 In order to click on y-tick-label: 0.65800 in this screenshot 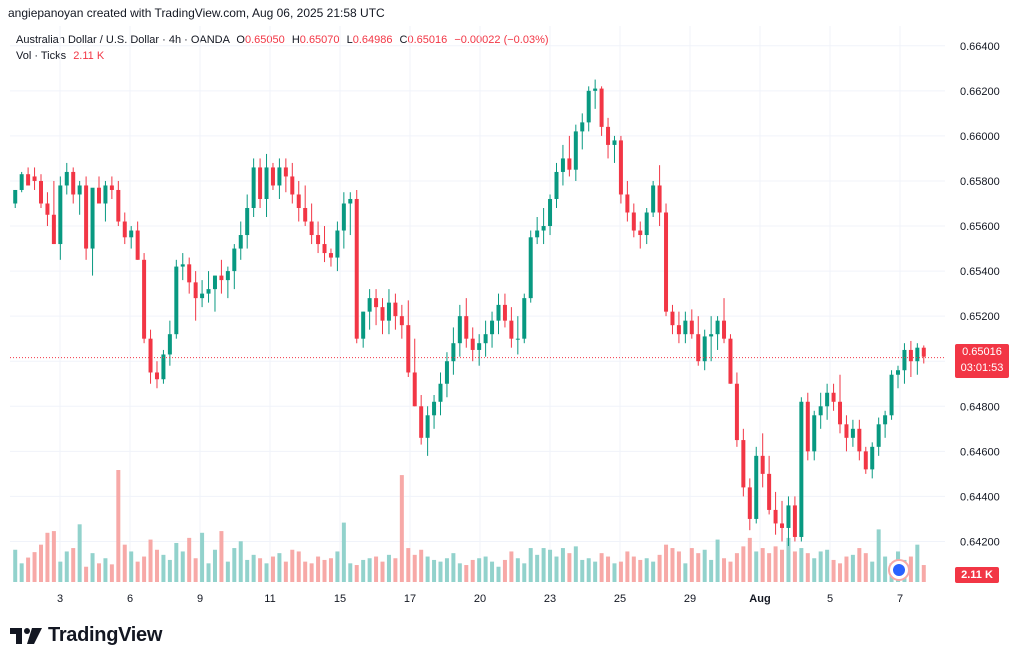, I will do `click(980, 182)`.